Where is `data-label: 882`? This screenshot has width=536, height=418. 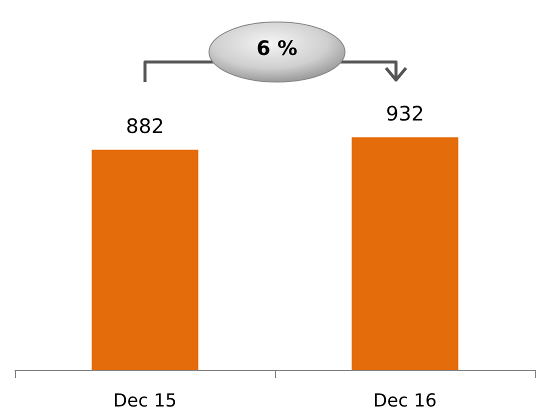
data-label: 882 is located at coordinates (145, 126).